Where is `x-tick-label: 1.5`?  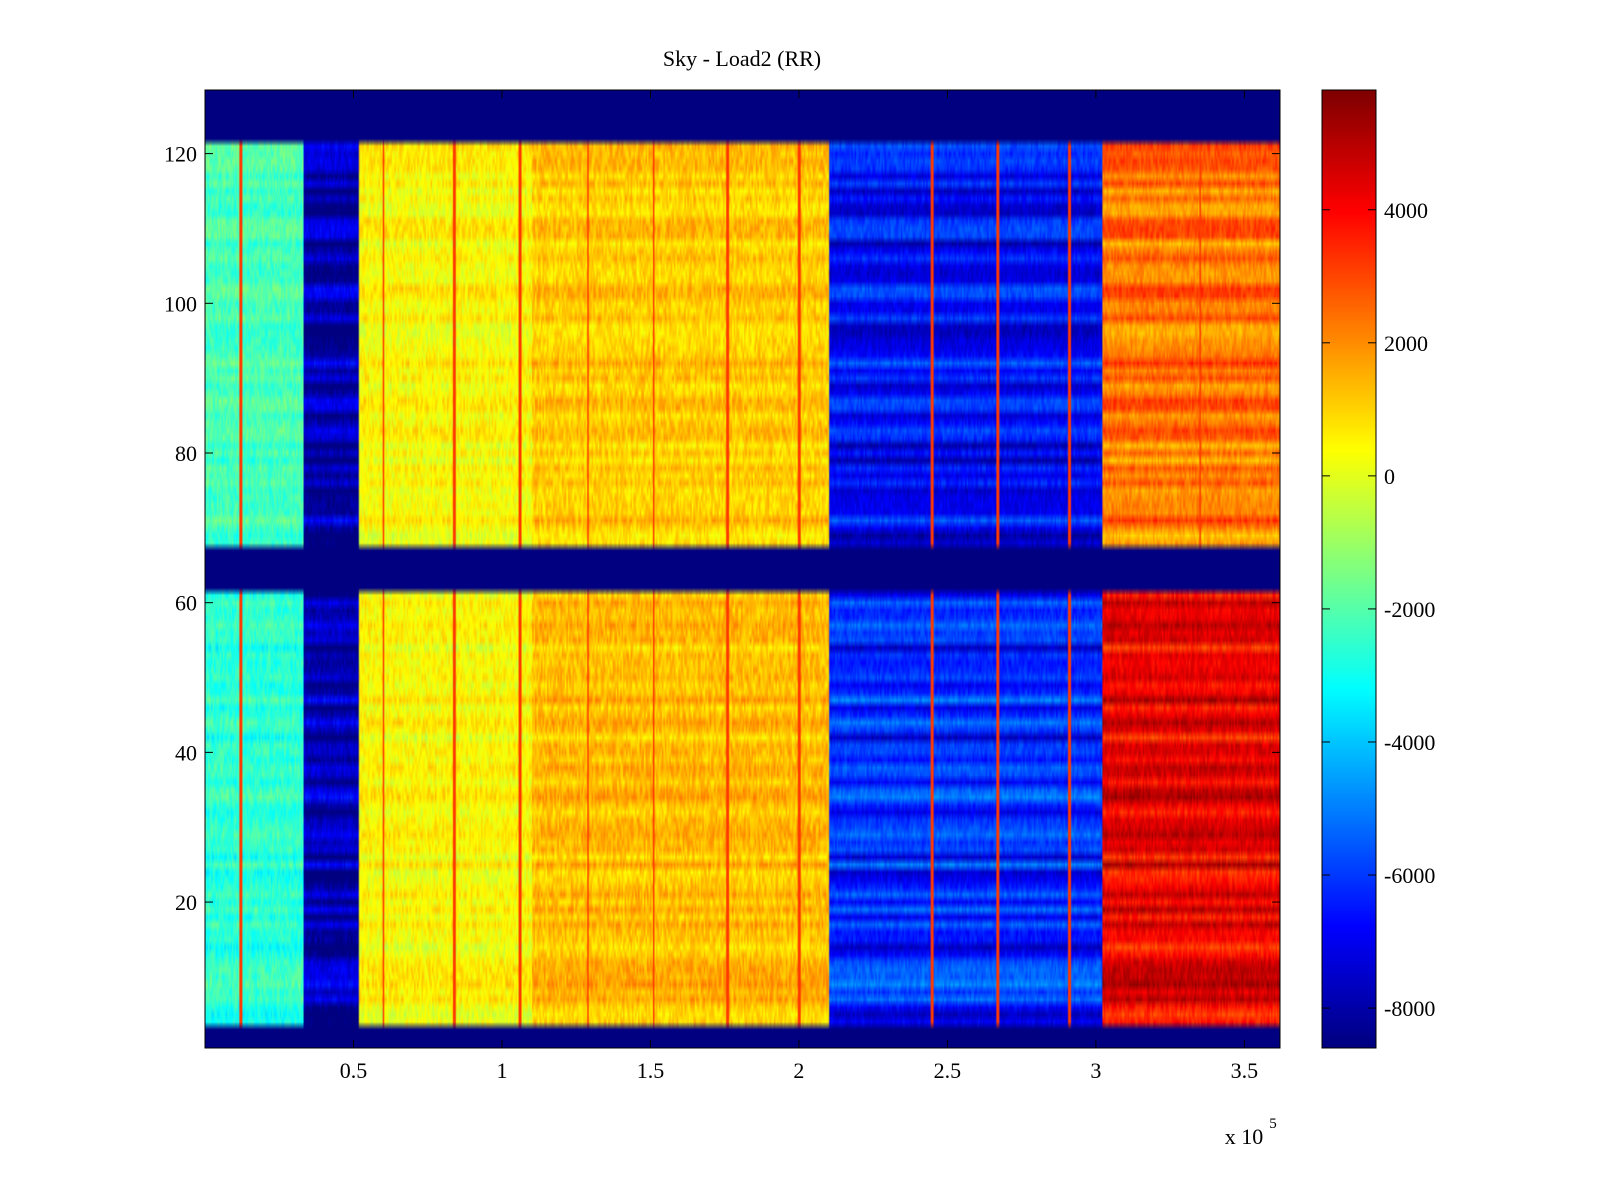
x-tick-label: 1.5 is located at coordinates (651, 1070).